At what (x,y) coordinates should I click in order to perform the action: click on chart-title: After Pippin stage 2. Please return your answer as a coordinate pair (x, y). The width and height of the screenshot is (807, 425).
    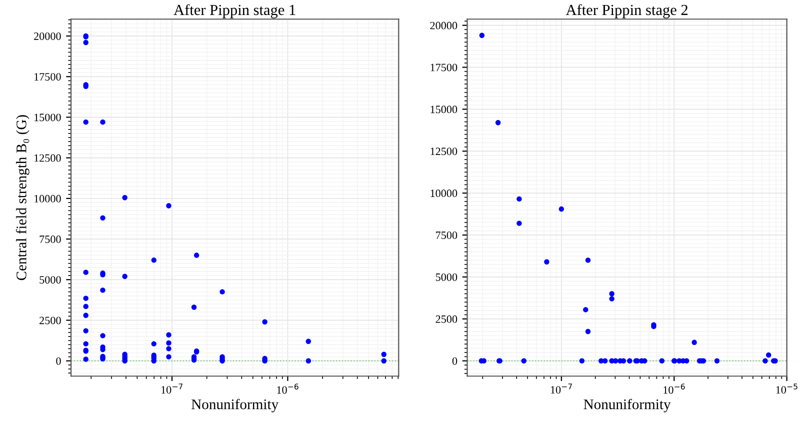
    Looking at the image, I should click on (627, 11).